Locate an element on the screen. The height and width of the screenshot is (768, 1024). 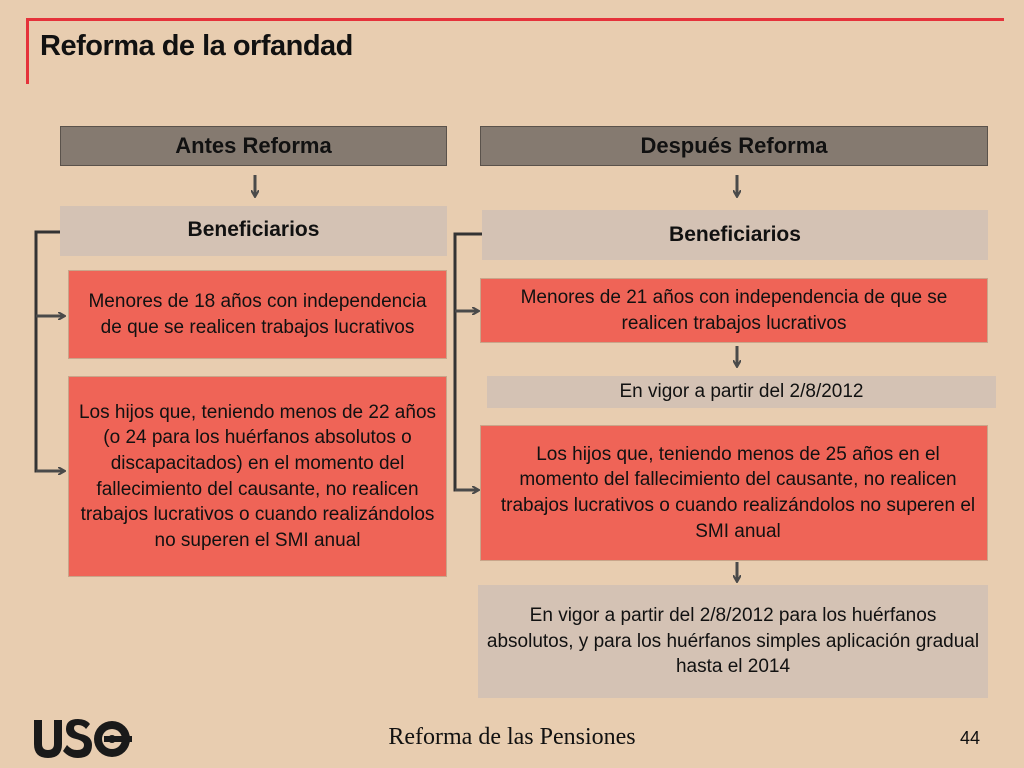
before-beneficiarios-box: Beneficiarios is located at coordinates (253, 231).